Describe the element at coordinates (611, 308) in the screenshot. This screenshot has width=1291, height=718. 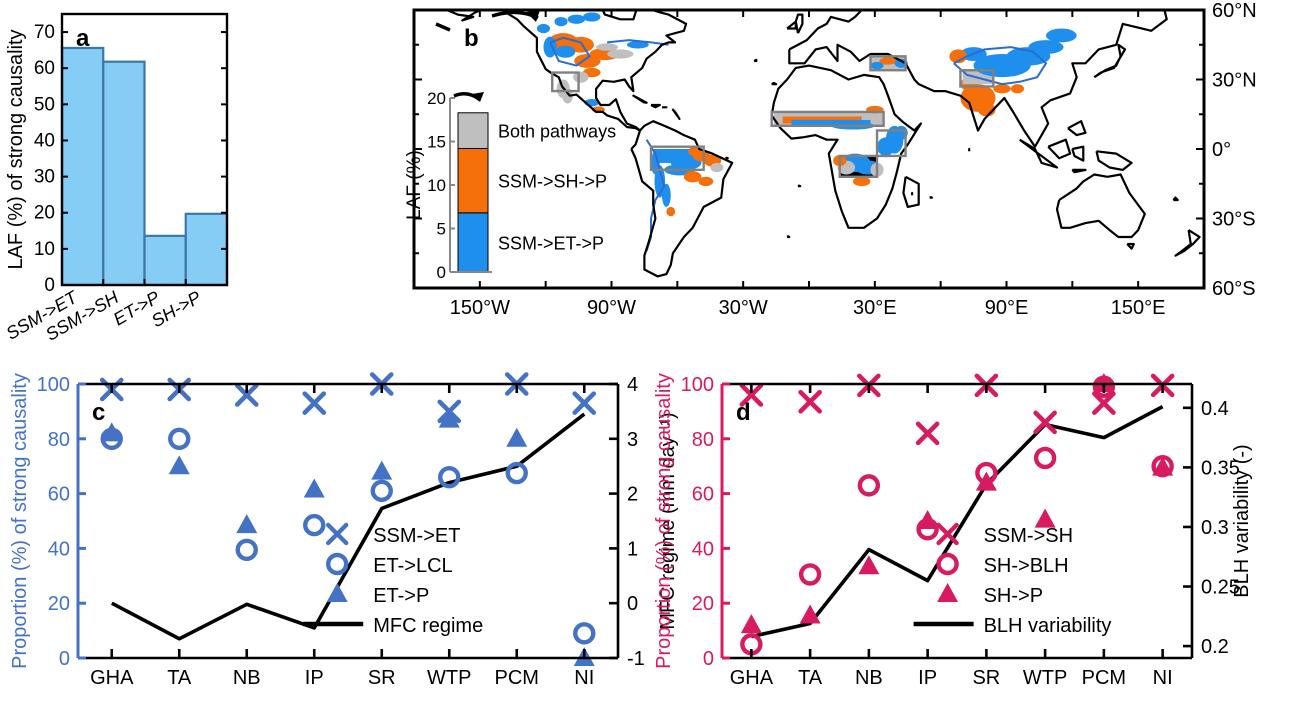
I see `panel-b-xtick-label: 90°W` at that location.